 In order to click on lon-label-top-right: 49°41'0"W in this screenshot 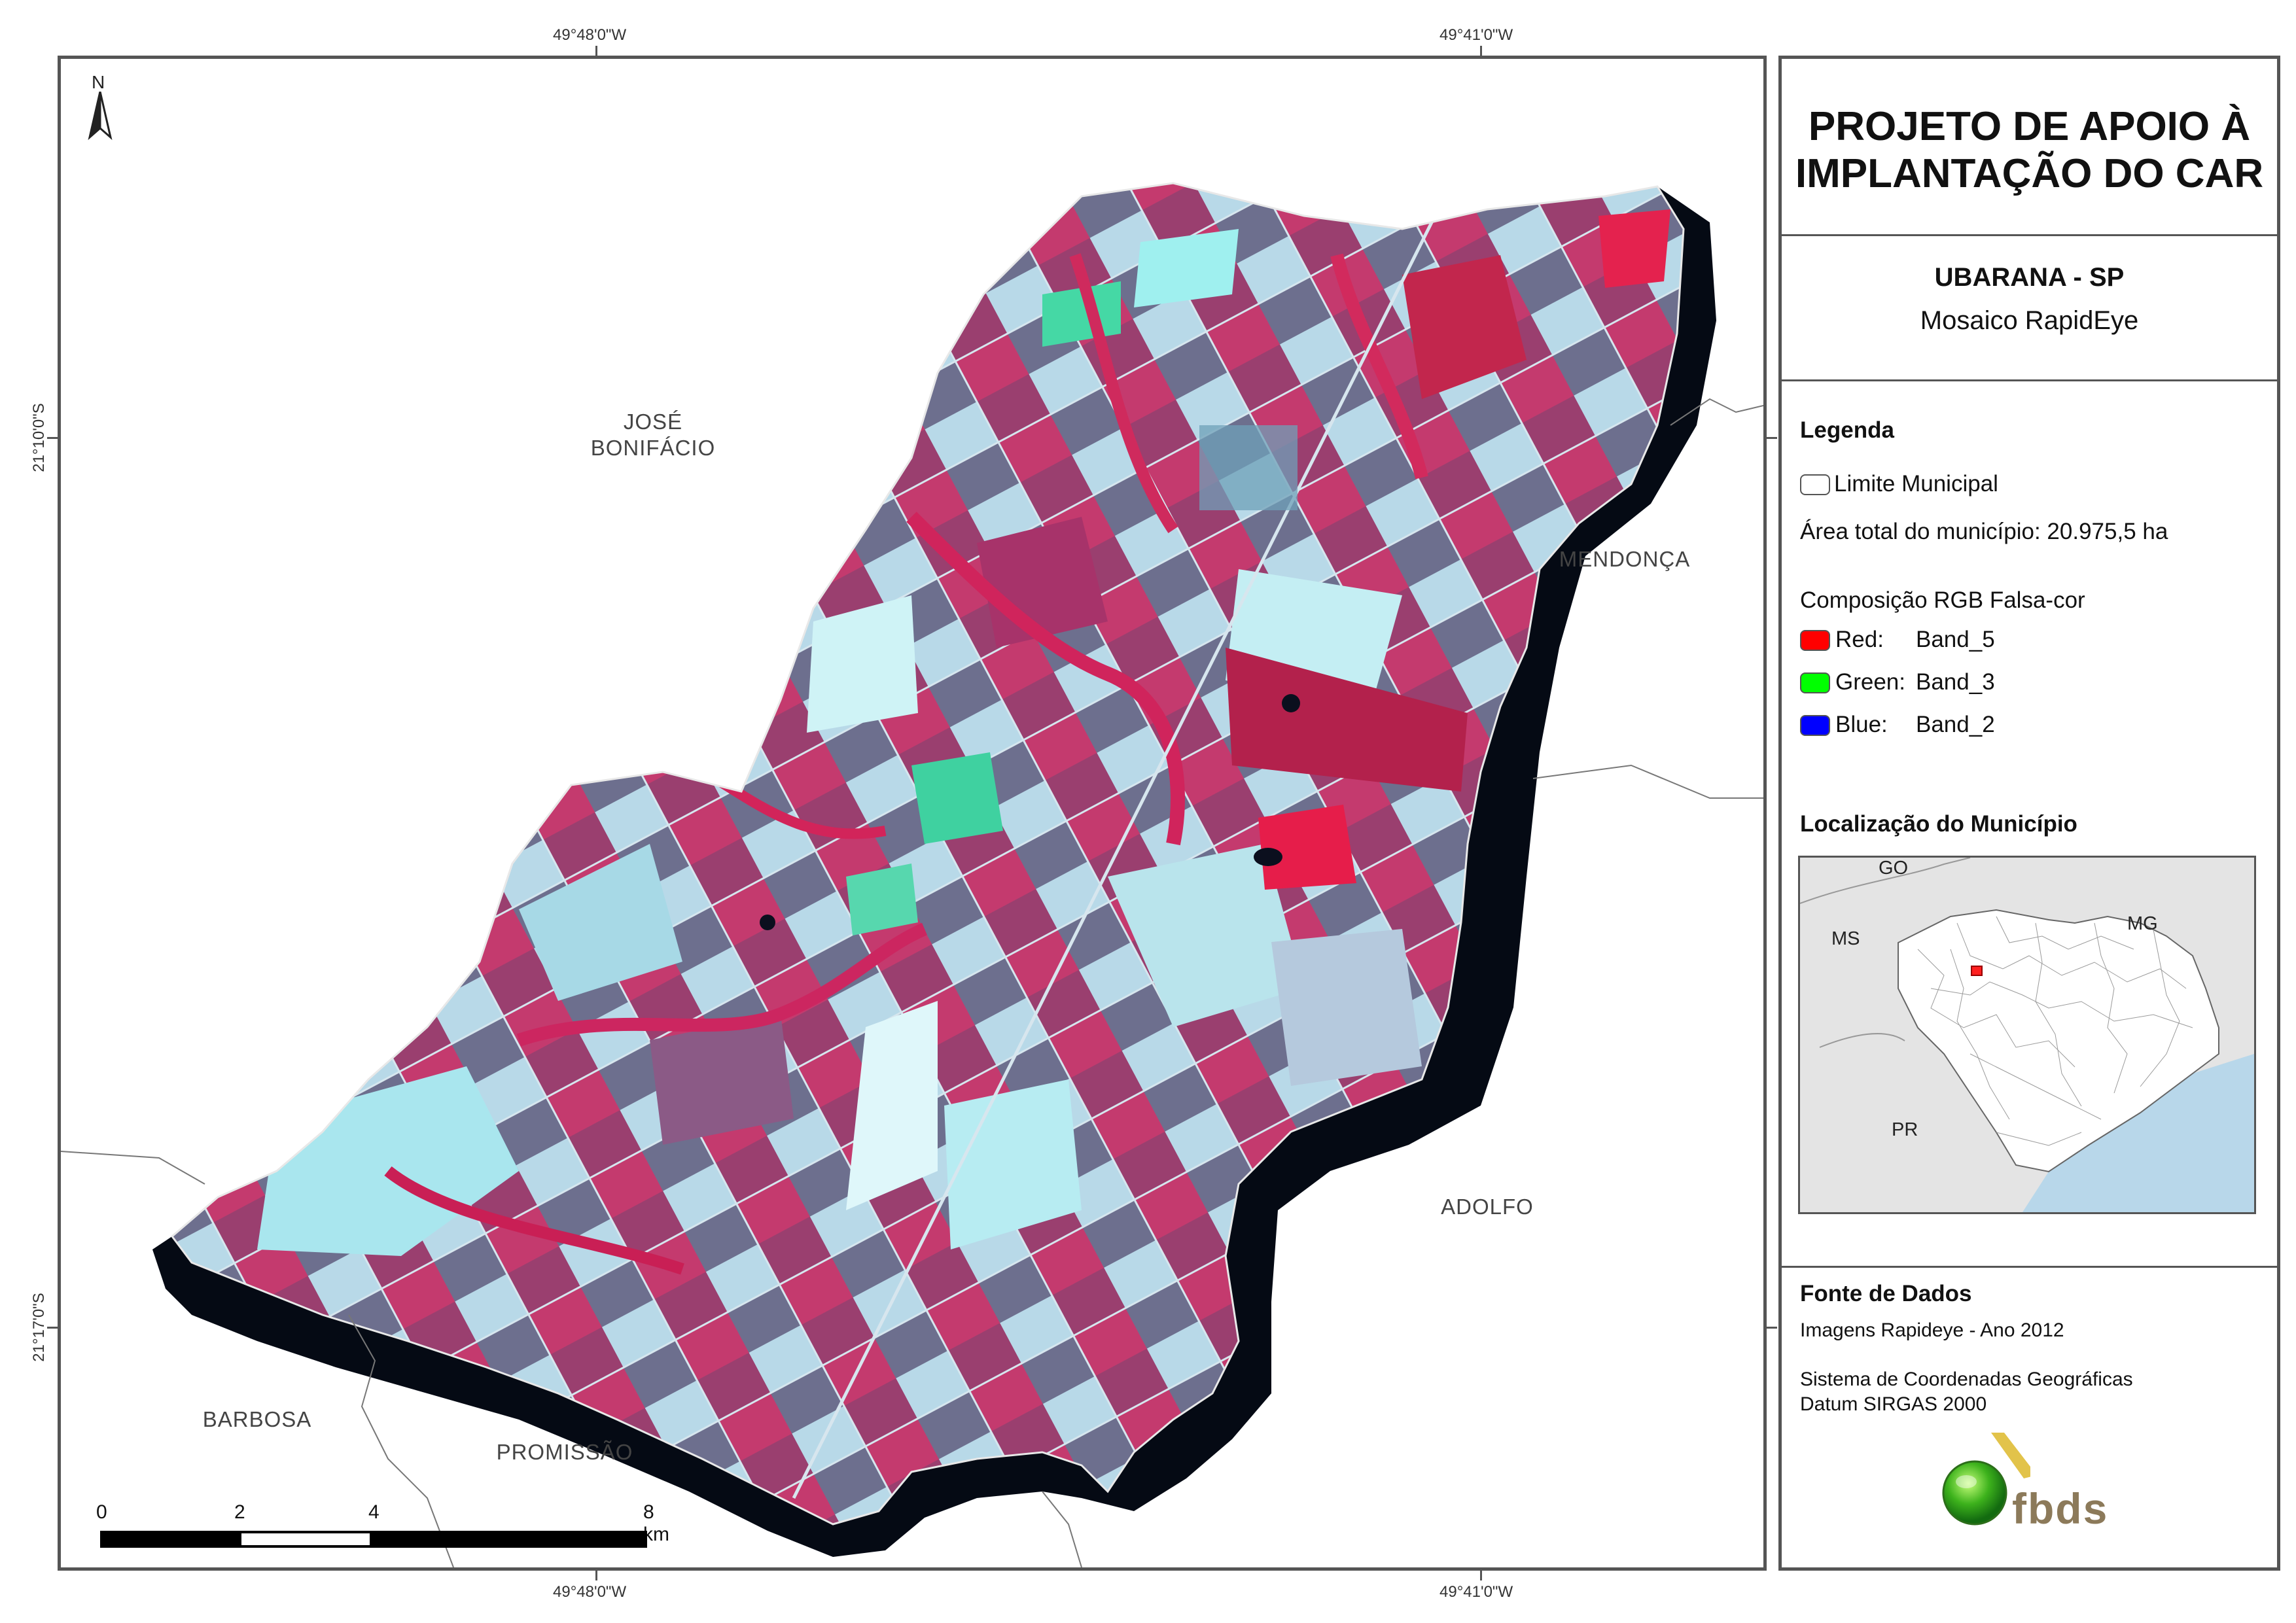, I will do `click(1476, 35)`.